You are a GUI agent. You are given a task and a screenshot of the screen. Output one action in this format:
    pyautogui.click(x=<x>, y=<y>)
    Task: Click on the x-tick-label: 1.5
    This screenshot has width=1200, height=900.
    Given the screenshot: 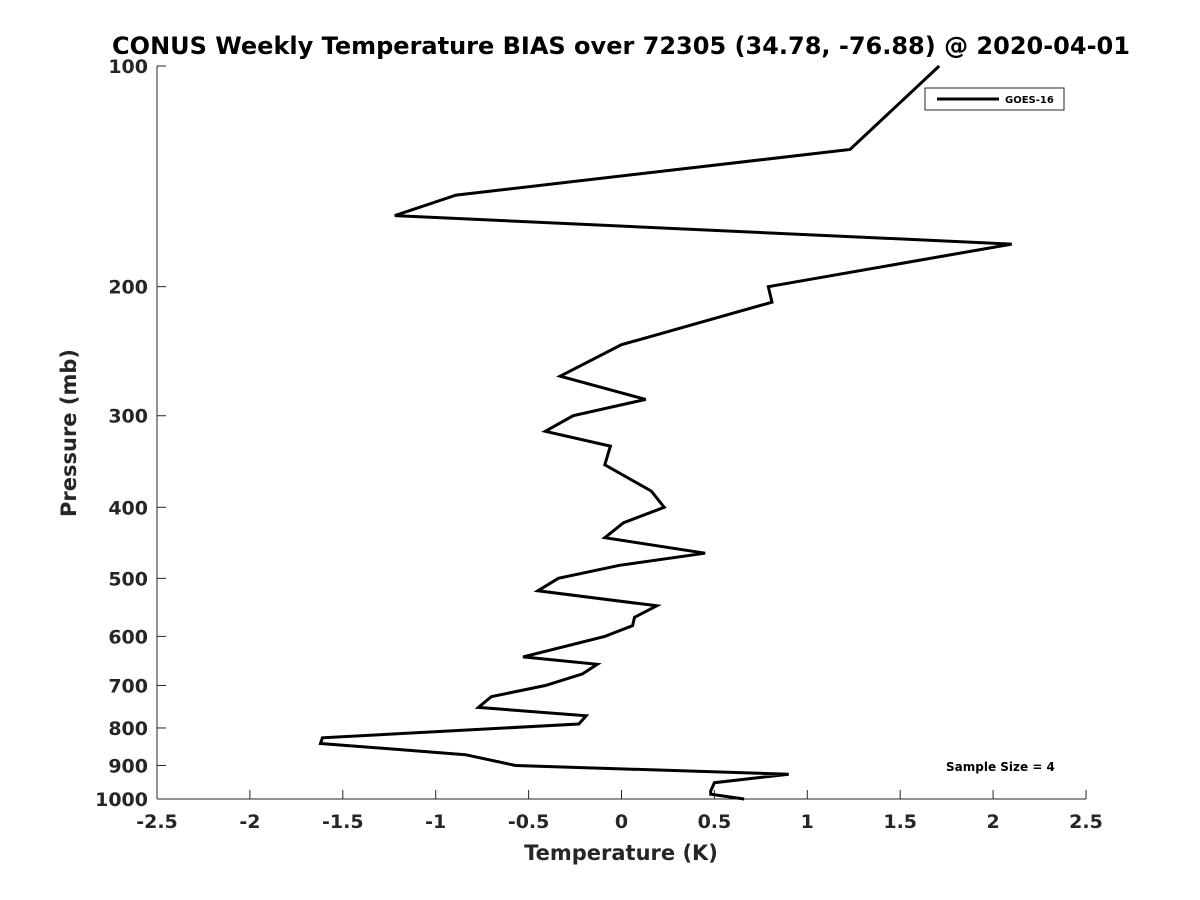 What is the action you would take?
    pyautogui.click(x=900, y=822)
    